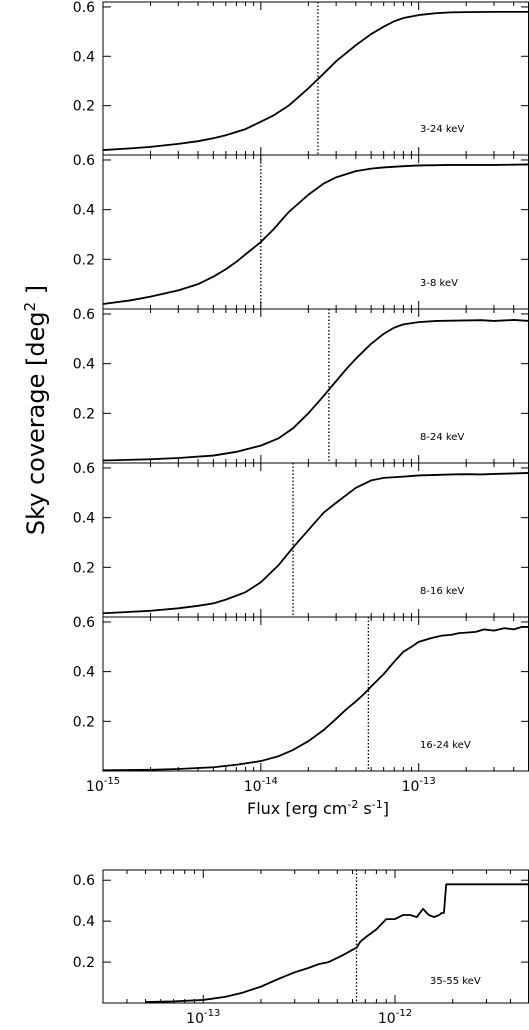  I want to click on panel-2-band-label: 3-8 keV, so click(439, 283).